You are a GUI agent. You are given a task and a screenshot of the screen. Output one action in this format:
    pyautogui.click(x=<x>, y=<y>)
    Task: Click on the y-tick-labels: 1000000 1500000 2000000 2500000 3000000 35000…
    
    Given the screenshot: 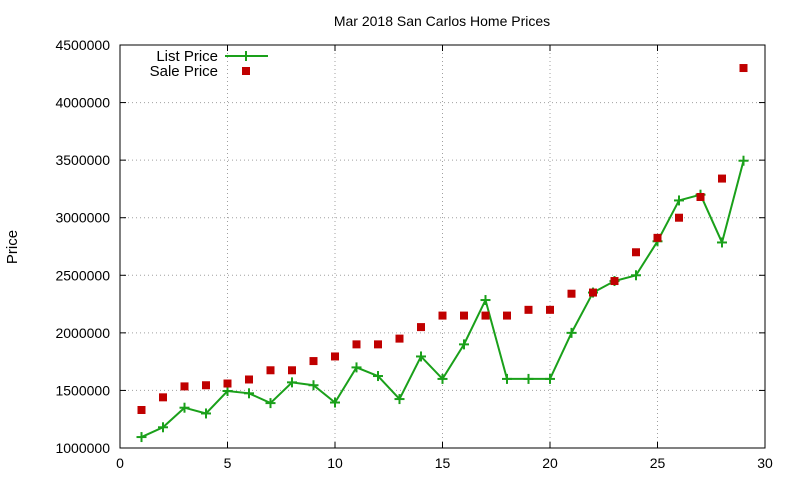 What is the action you would take?
    pyautogui.click(x=82, y=246)
    